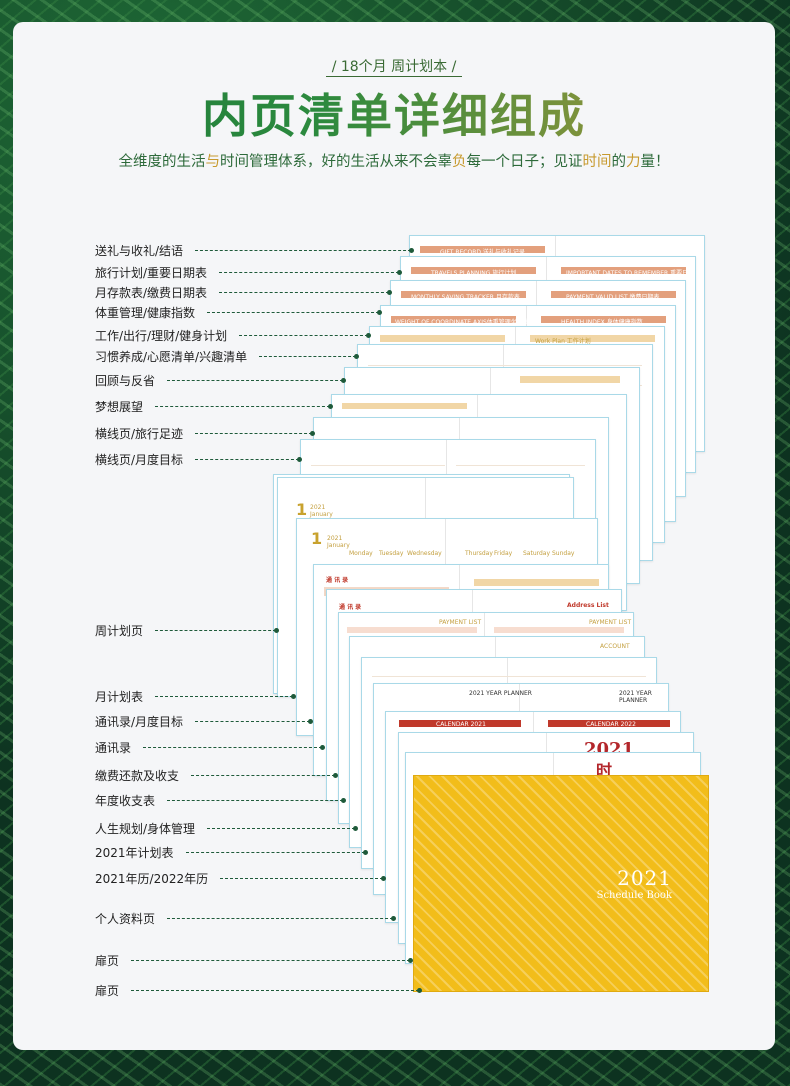 The height and width of the screenshot is (1086, 790). What do you see at coordinates (134, 853) in the screenshot?
I see `component-label: 2021年计划表` at bounding box center [134, 853].